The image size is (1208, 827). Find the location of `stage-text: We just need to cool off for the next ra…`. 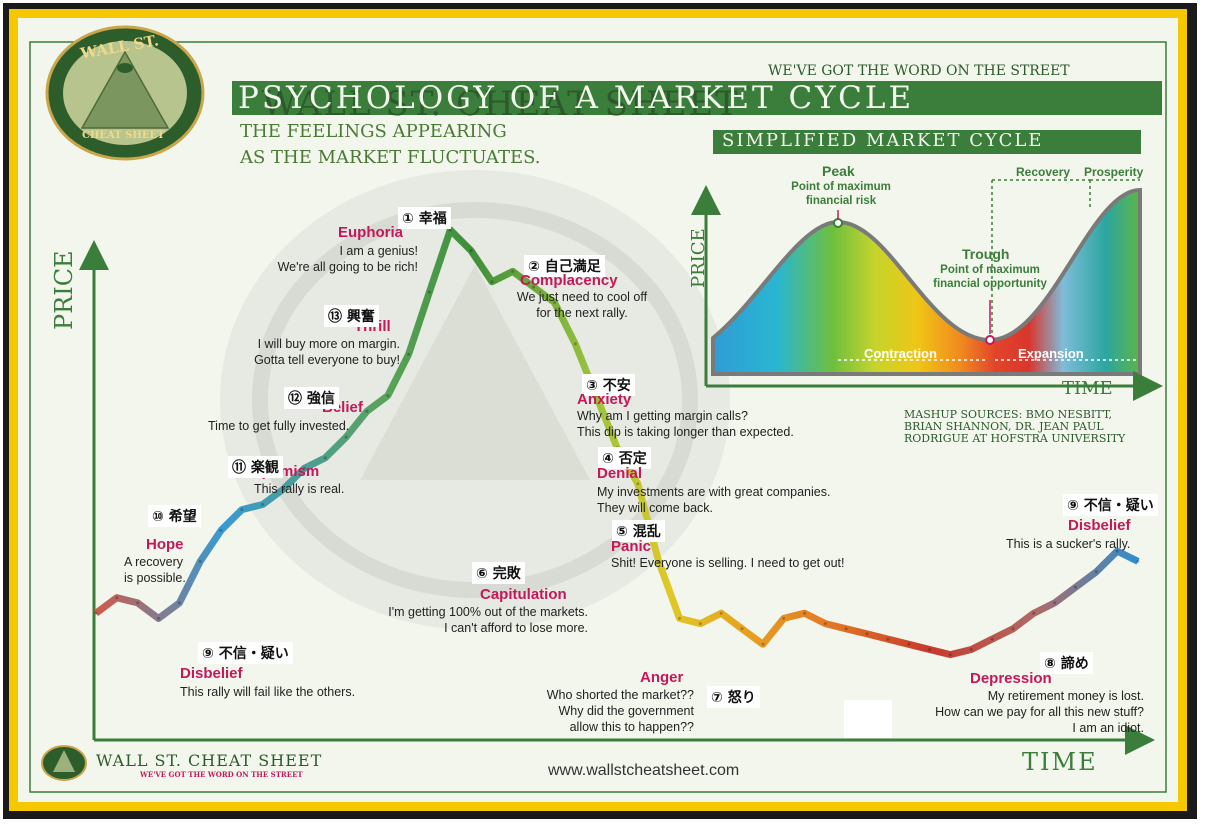

stage-text: We just need to cool off for the next ra… is located at coordinates (582, 305).